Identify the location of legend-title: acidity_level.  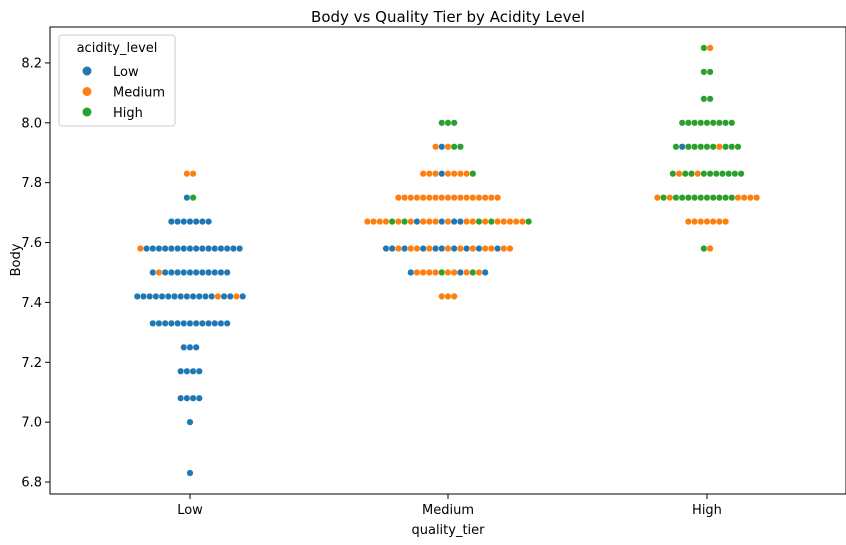
(117, 48).